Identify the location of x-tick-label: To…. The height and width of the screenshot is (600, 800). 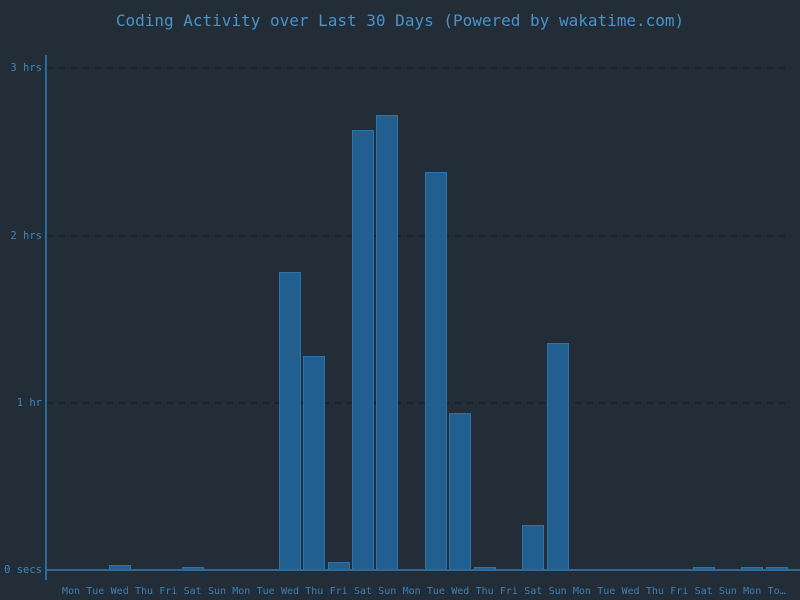
(776, 591).